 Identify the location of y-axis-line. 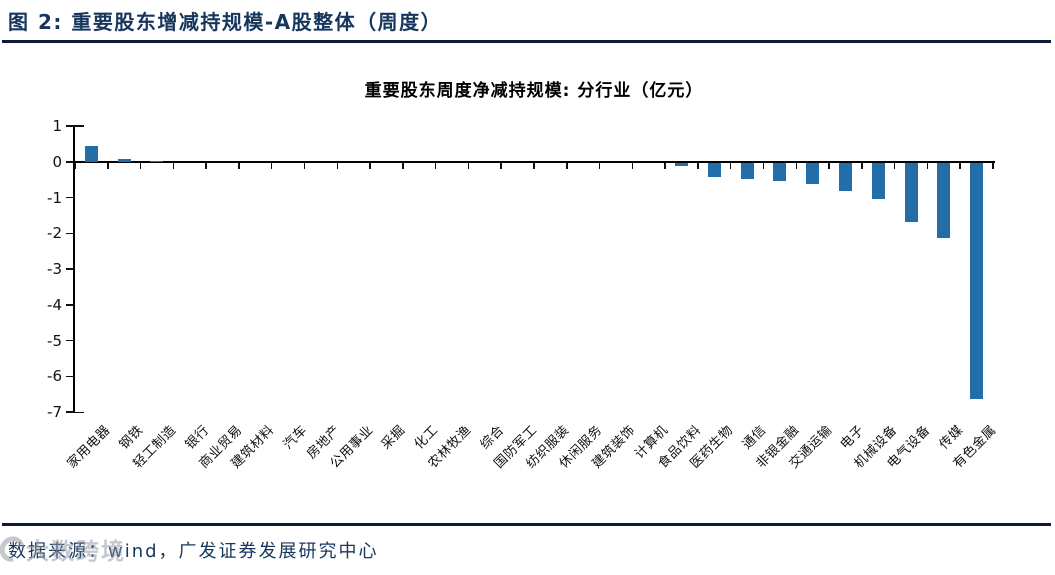
(74, 269).